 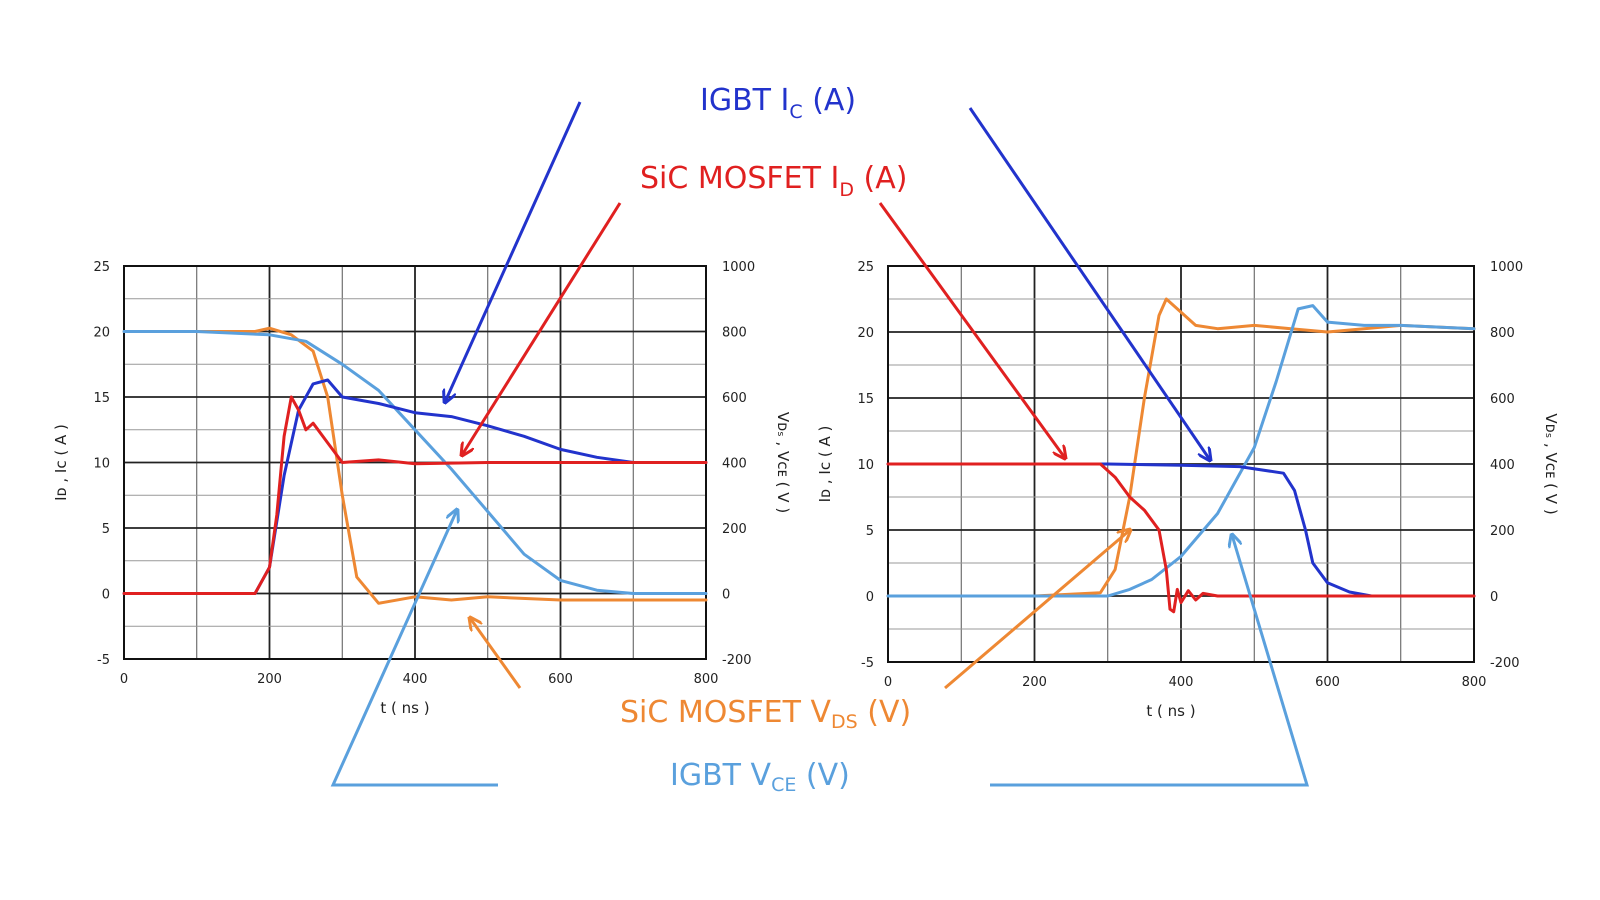 What do you see at coordinates (971, 330) in the screenshot?
I see `arrow-sic-id-right` at bounding box center [971, 330].